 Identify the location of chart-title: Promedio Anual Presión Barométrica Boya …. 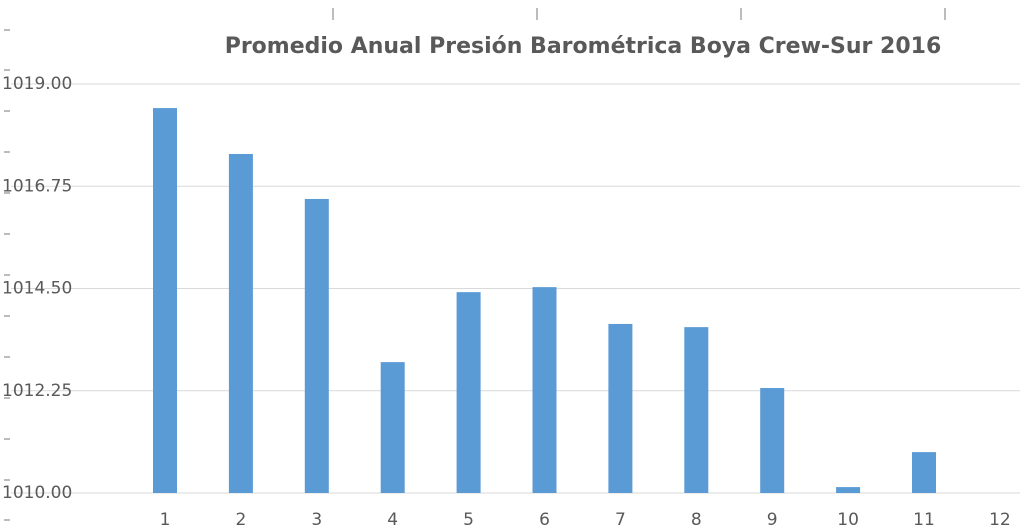
(583, 46).